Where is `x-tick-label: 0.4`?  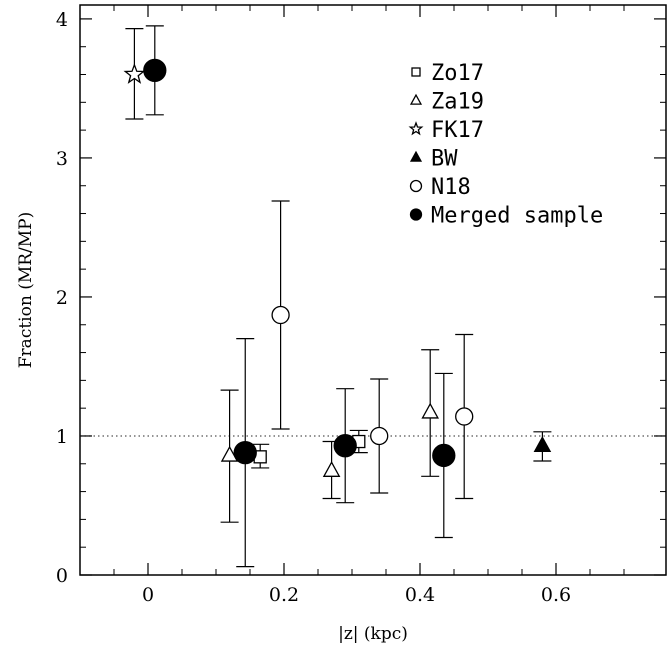 x-tick-label: 0.4 is located at coordinates (420, 595).